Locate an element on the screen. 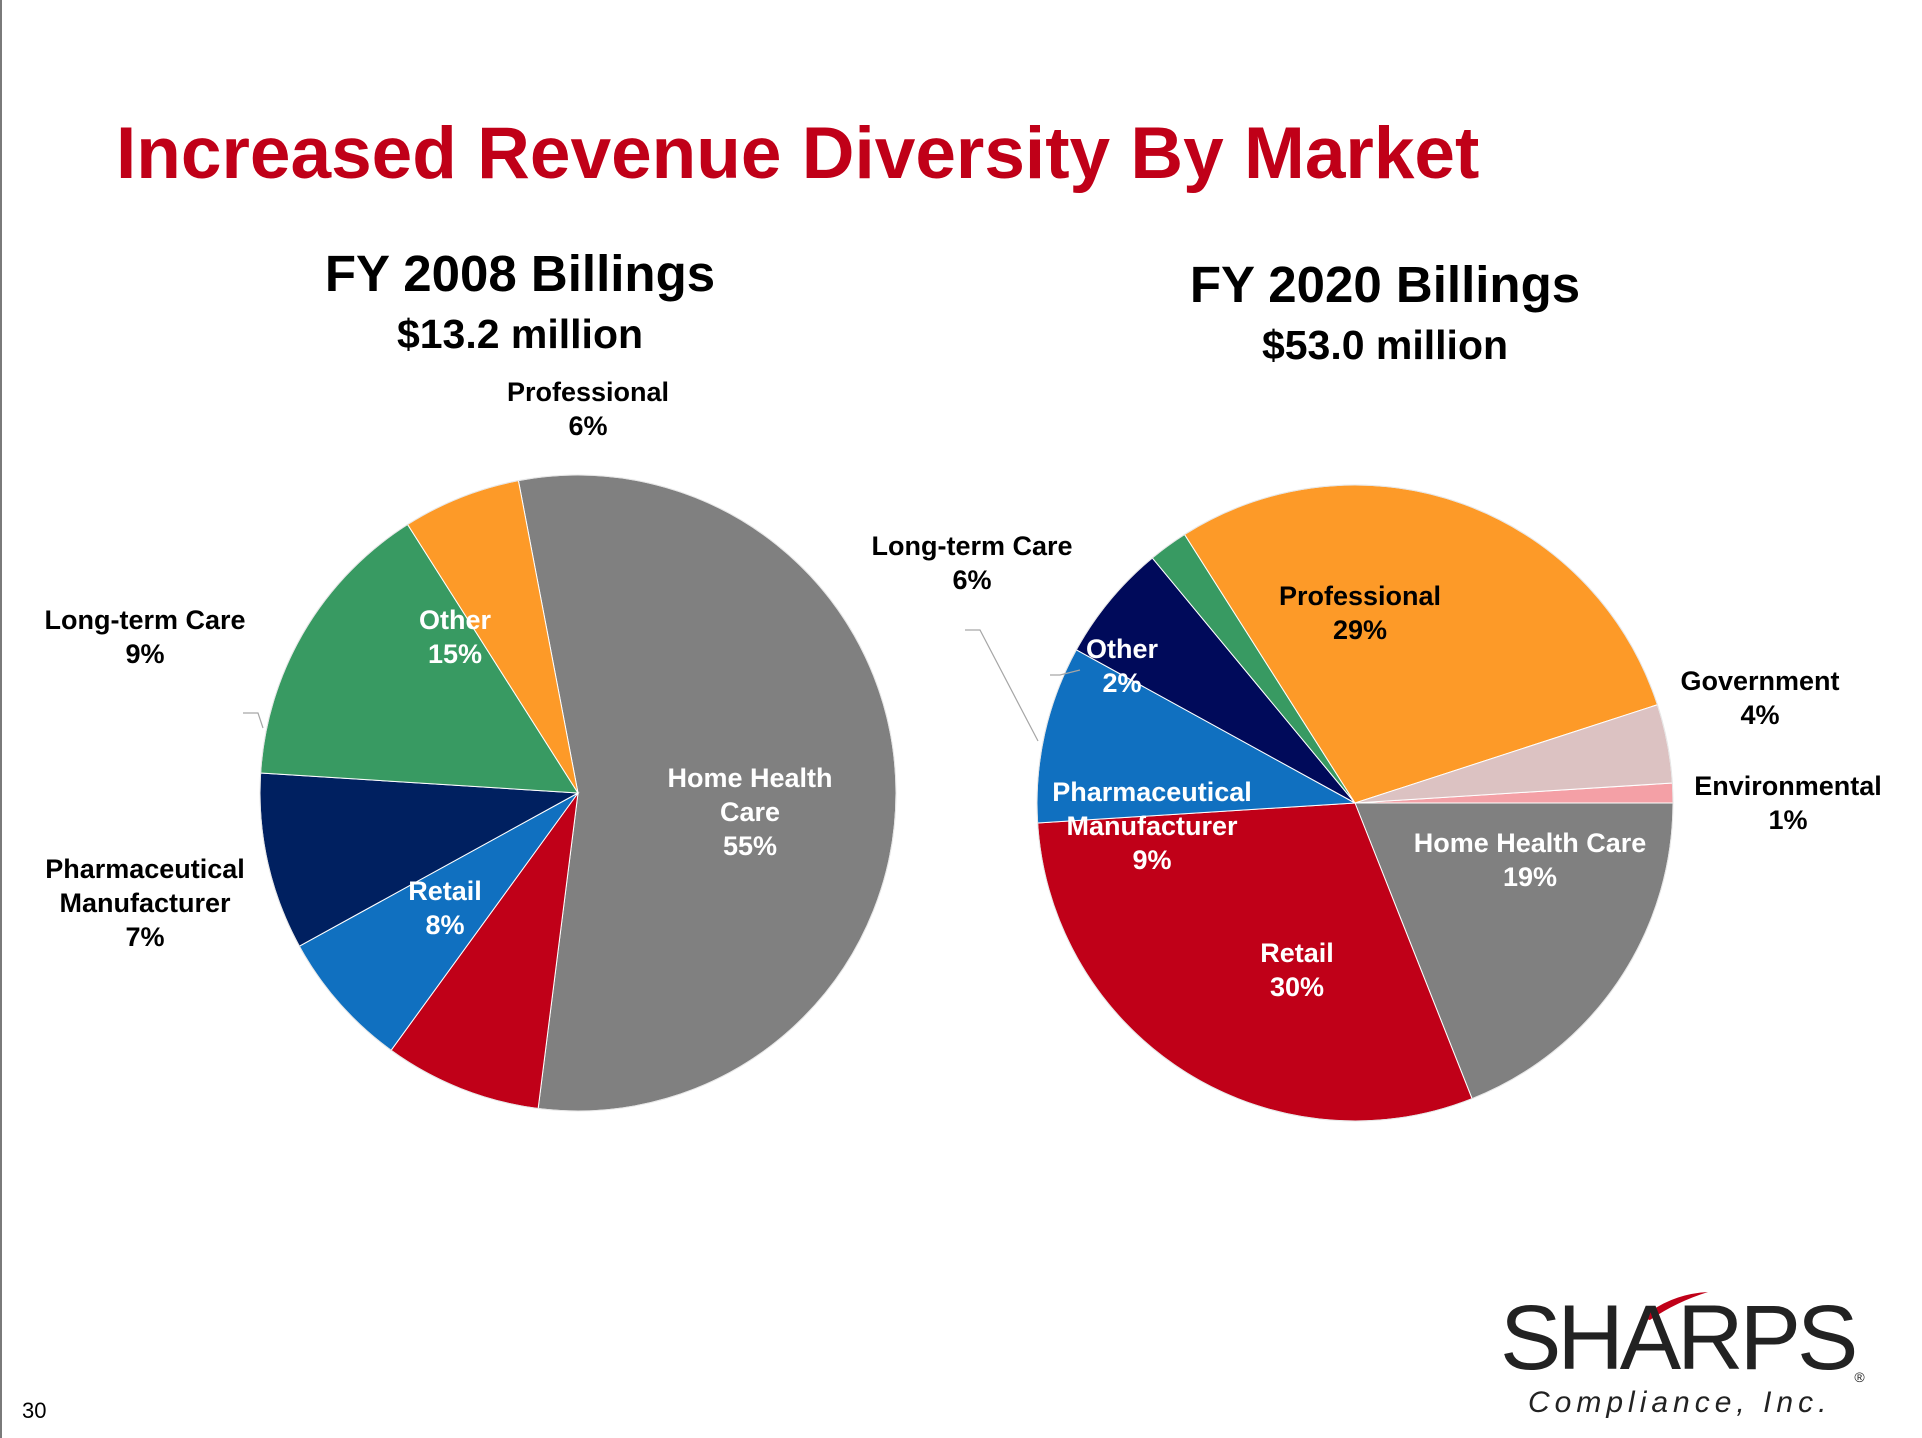 The width and height of the screenshot is (1922, 1438). data-label-professional: Professional 29% is located at coordinates (1360, 613).